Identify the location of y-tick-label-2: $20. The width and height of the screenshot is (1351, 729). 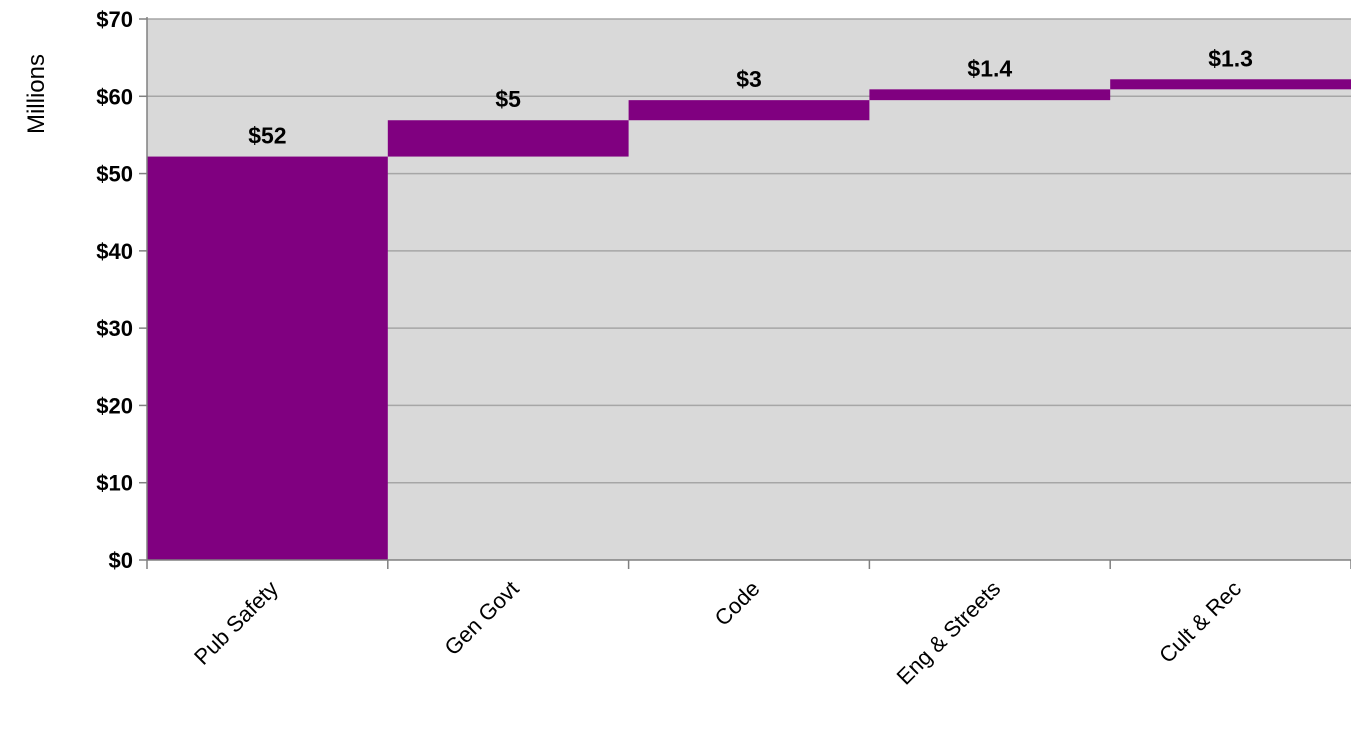
(114, 405).